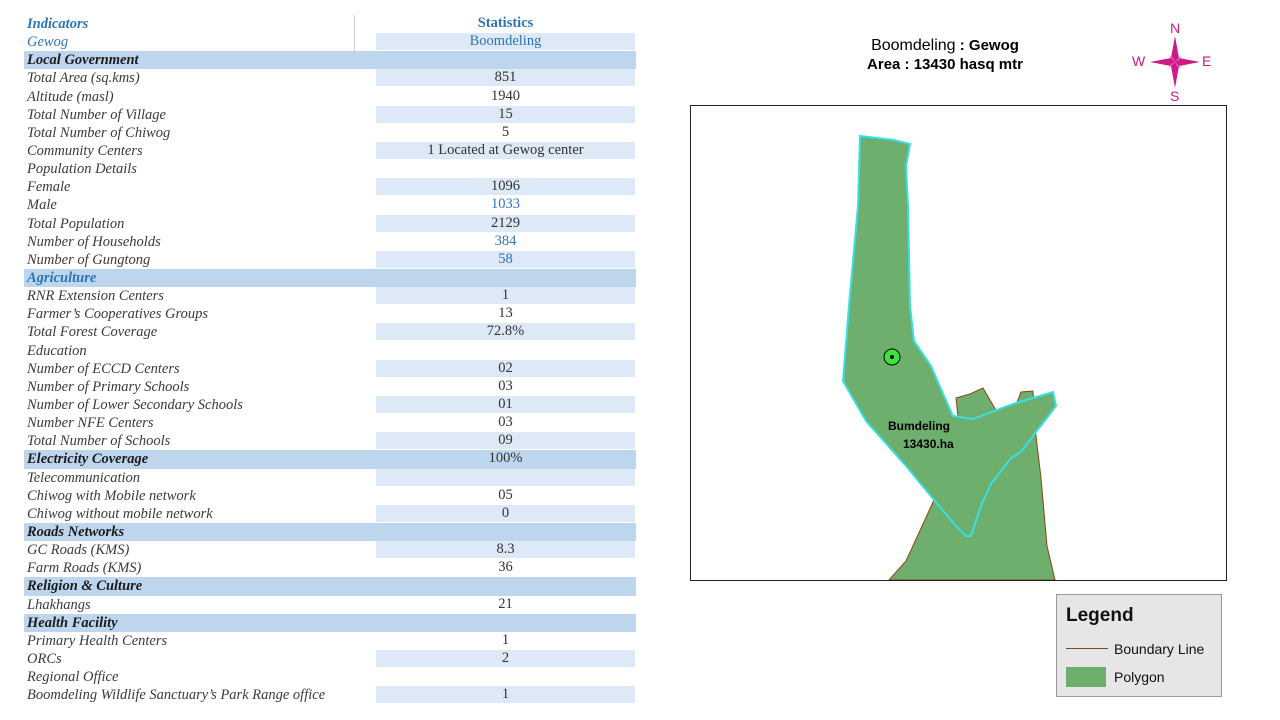  Describe the element at coordinates (330, 60) in the screenshot. I see `table-row: Local Government` at that location.